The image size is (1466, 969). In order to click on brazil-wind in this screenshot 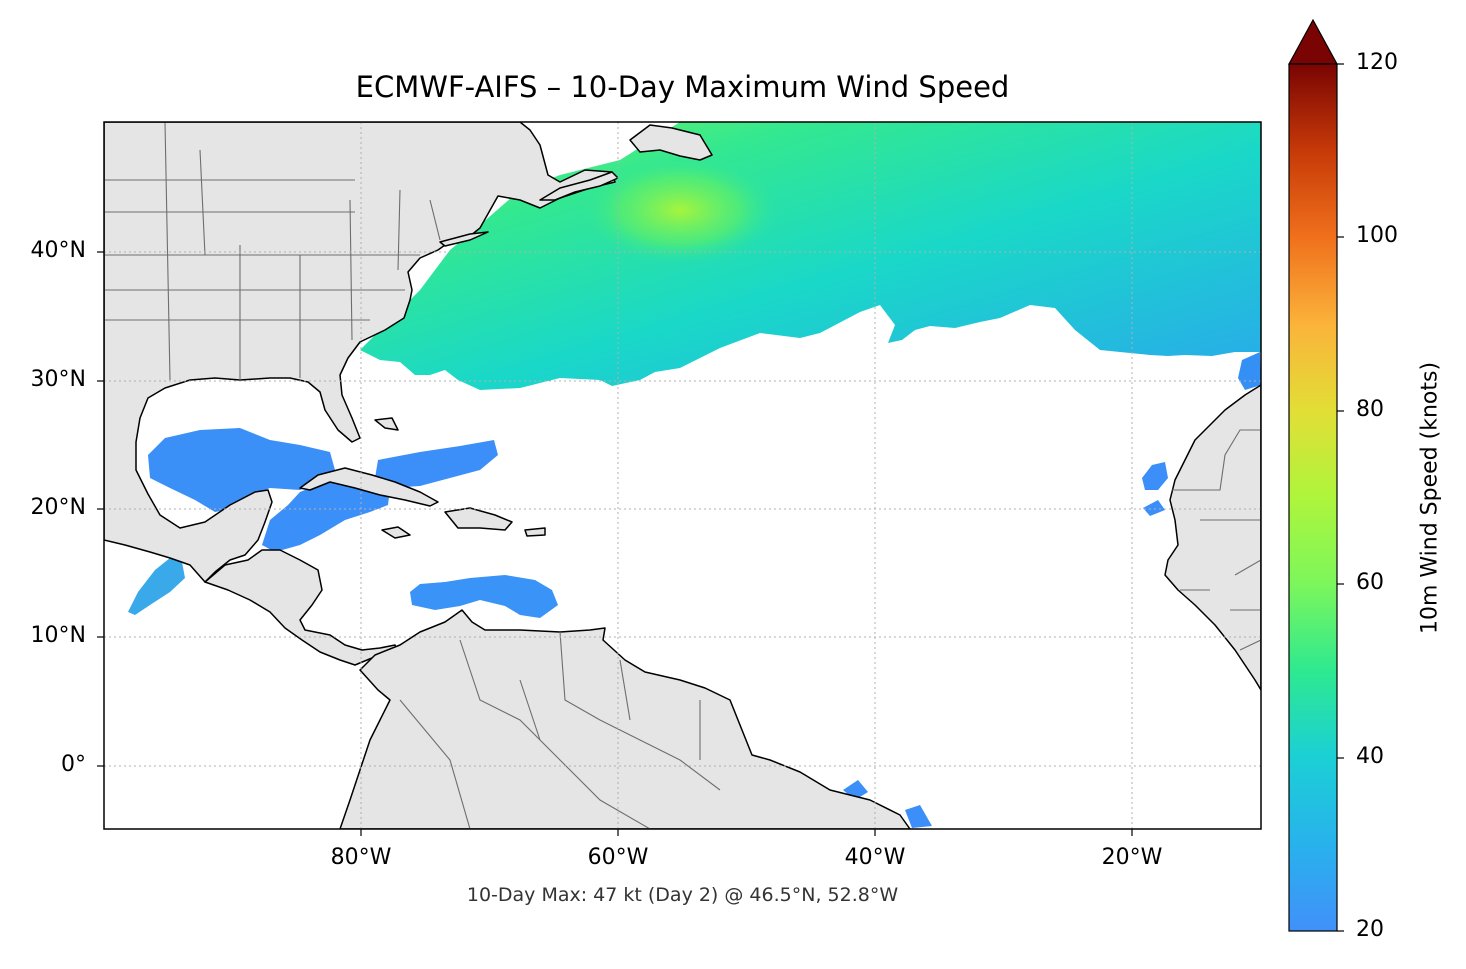, I will do `click(887, 804)`.